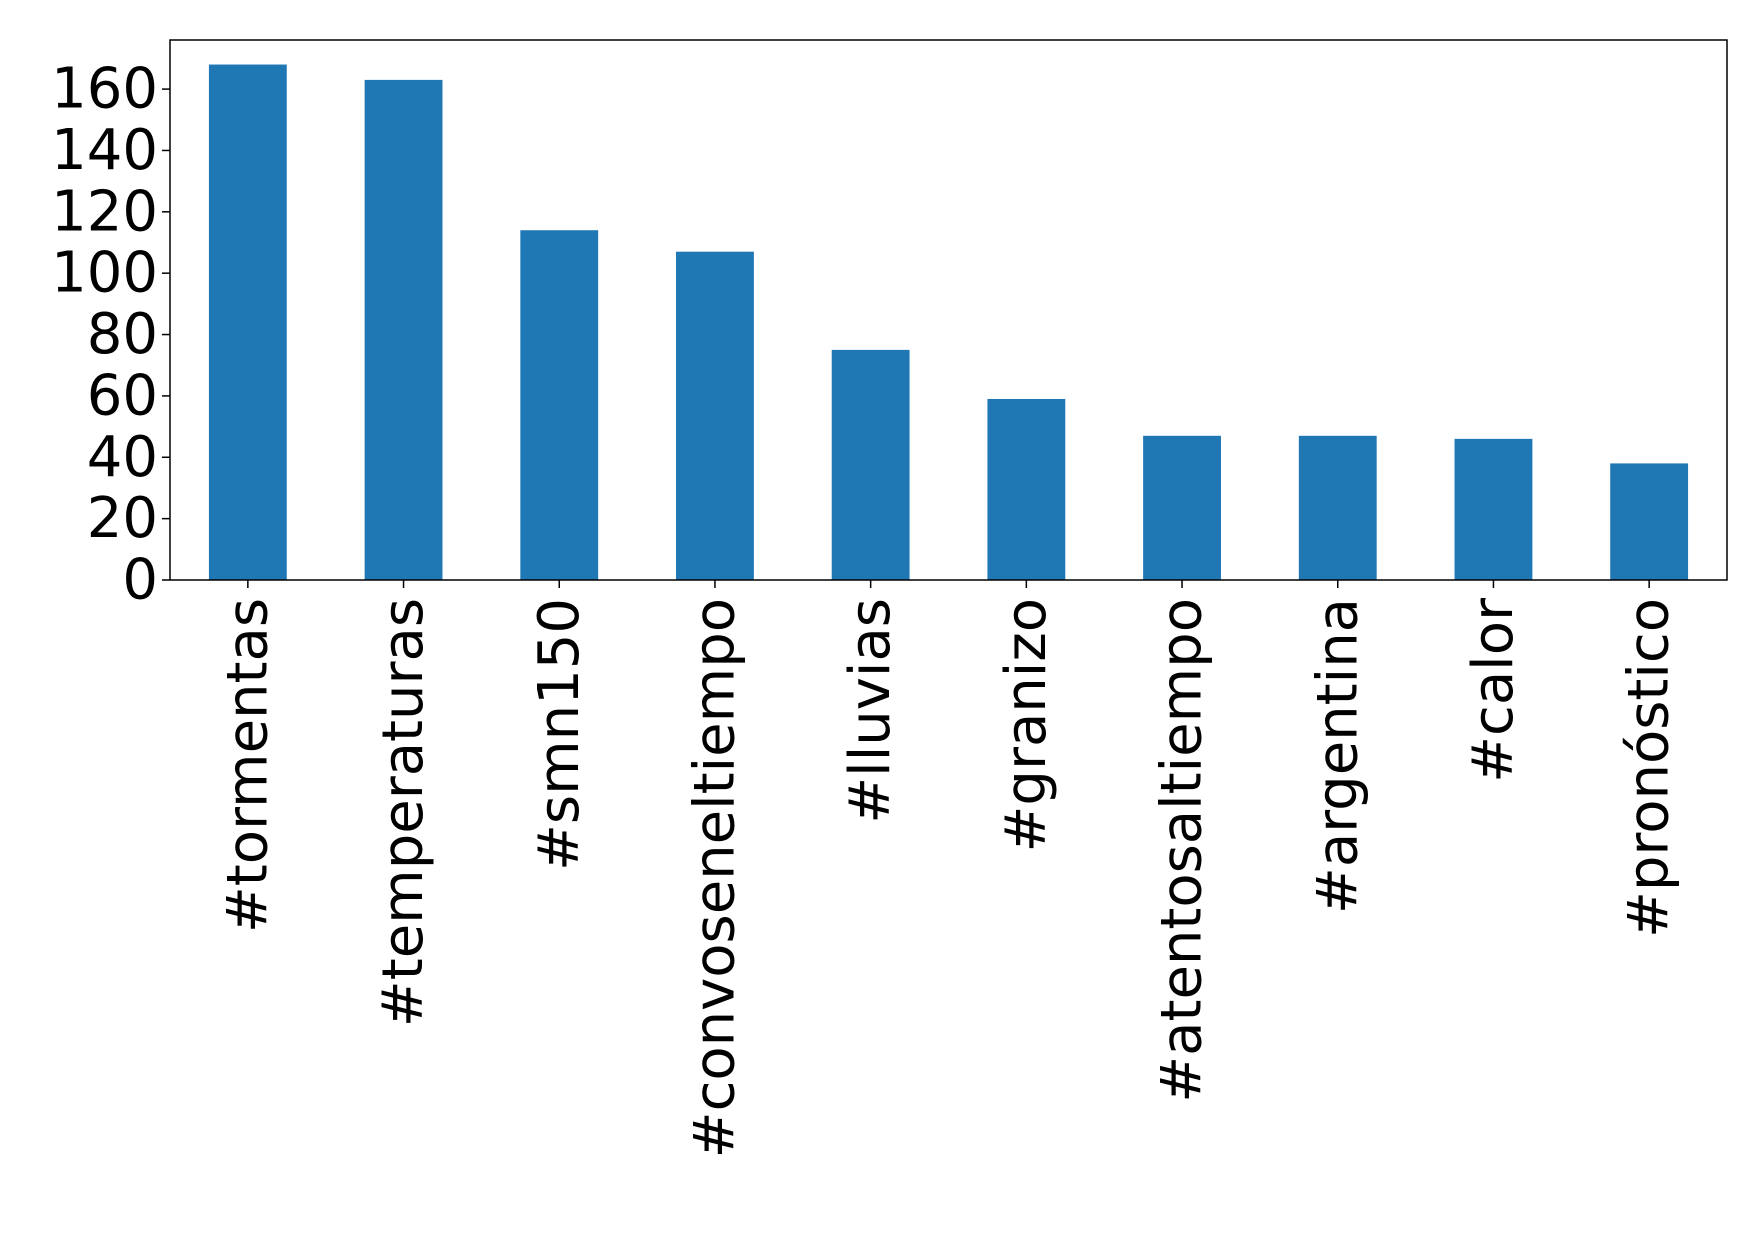  Describe the element at coordinates (1493, 690) in the screenshot. I see `x-tick-label: #calor` at that location.